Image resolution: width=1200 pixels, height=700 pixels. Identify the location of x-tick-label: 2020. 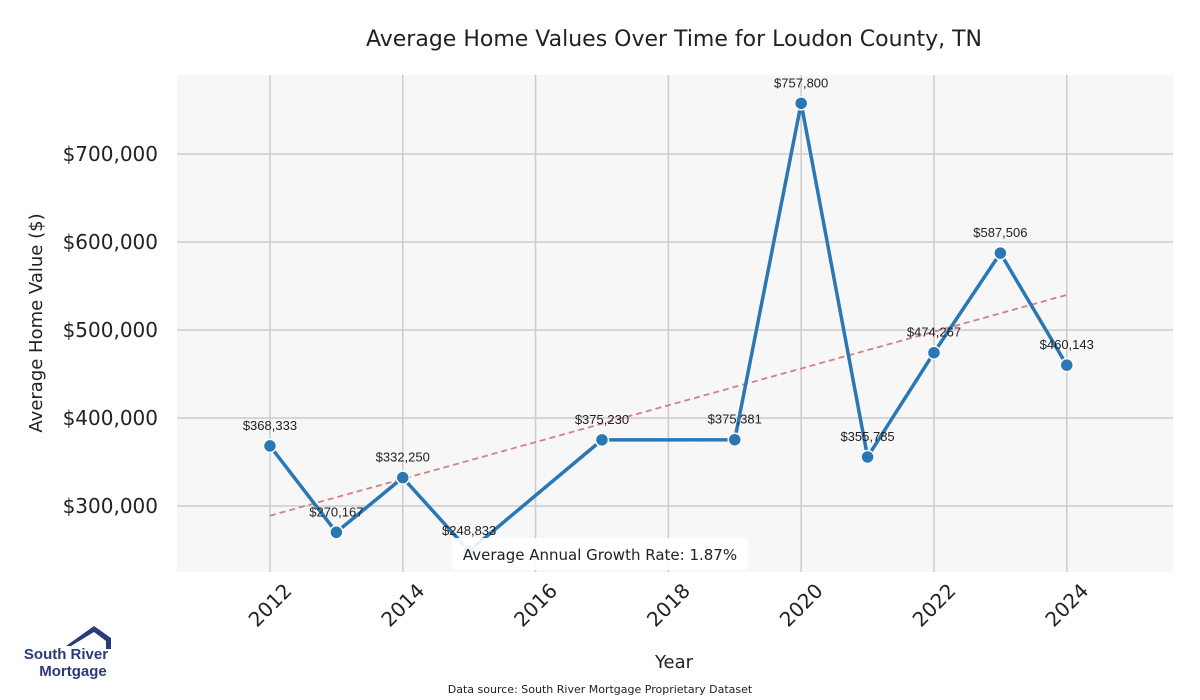
(801, 605).